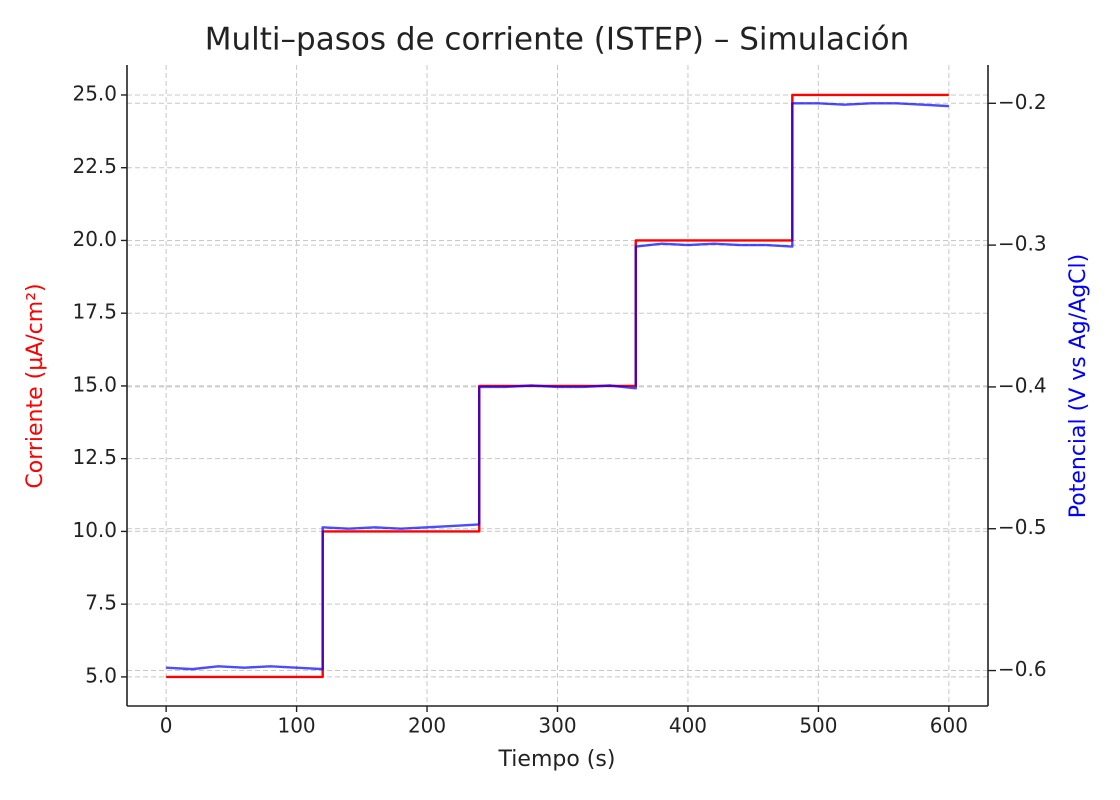 This screenshot has height=800, width=1120. What do you see at coordinates (688, 726) in the screenshot?
I see `x-tick-label: 400` at bounding box center [688, 726].